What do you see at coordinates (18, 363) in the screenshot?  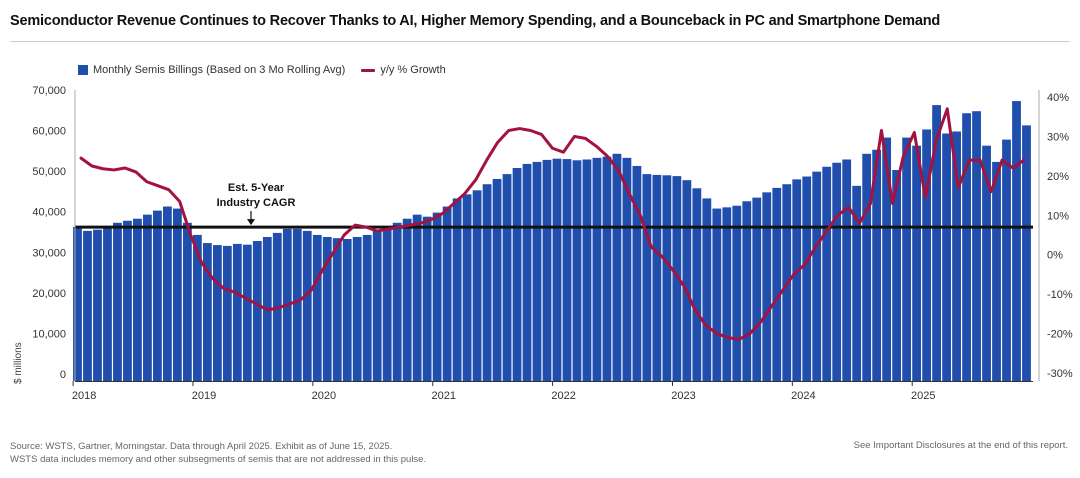 I see `y-axis-label: $ millions` at bounding box center [18, 363].